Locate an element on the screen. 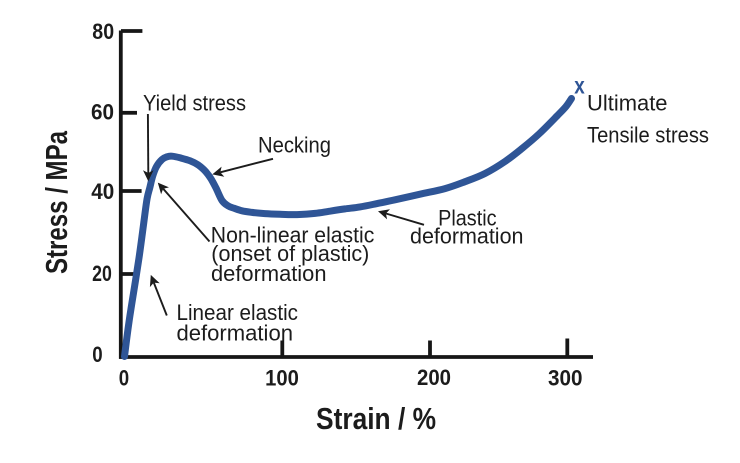 The image size is (740, 463). svg-text: 20 is located at coordinates (102, 273).